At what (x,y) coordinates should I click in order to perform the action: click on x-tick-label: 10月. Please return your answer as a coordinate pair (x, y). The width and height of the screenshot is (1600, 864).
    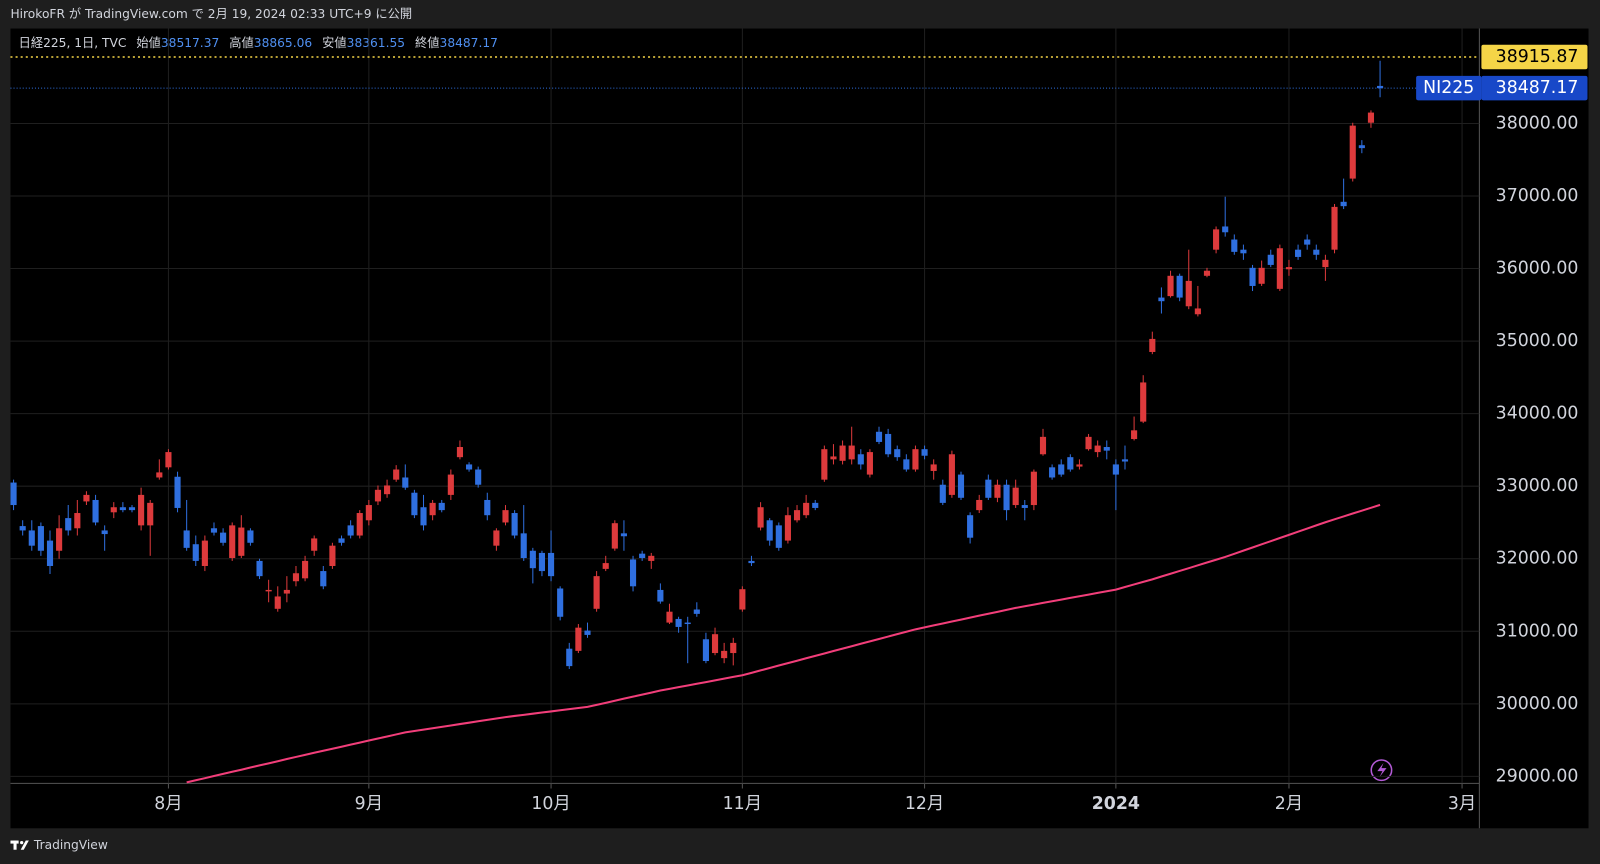
    Looking at the image, I should click on (550, 804).